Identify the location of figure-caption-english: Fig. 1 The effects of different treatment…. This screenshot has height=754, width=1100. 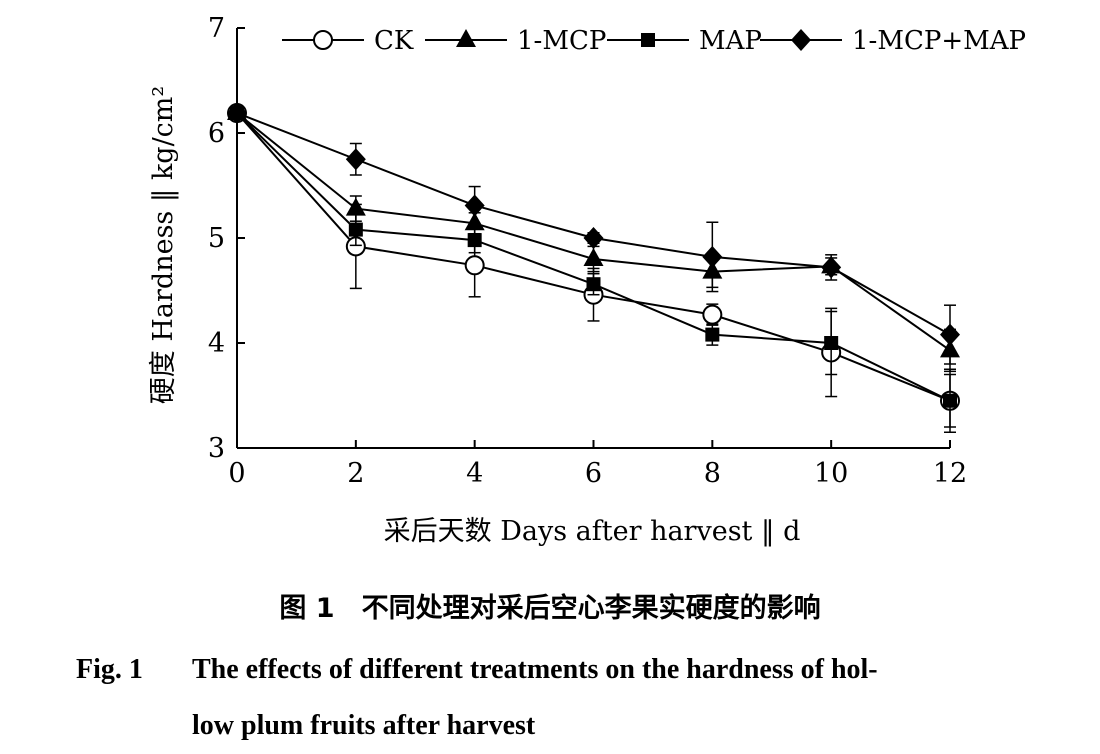
(556, 698).